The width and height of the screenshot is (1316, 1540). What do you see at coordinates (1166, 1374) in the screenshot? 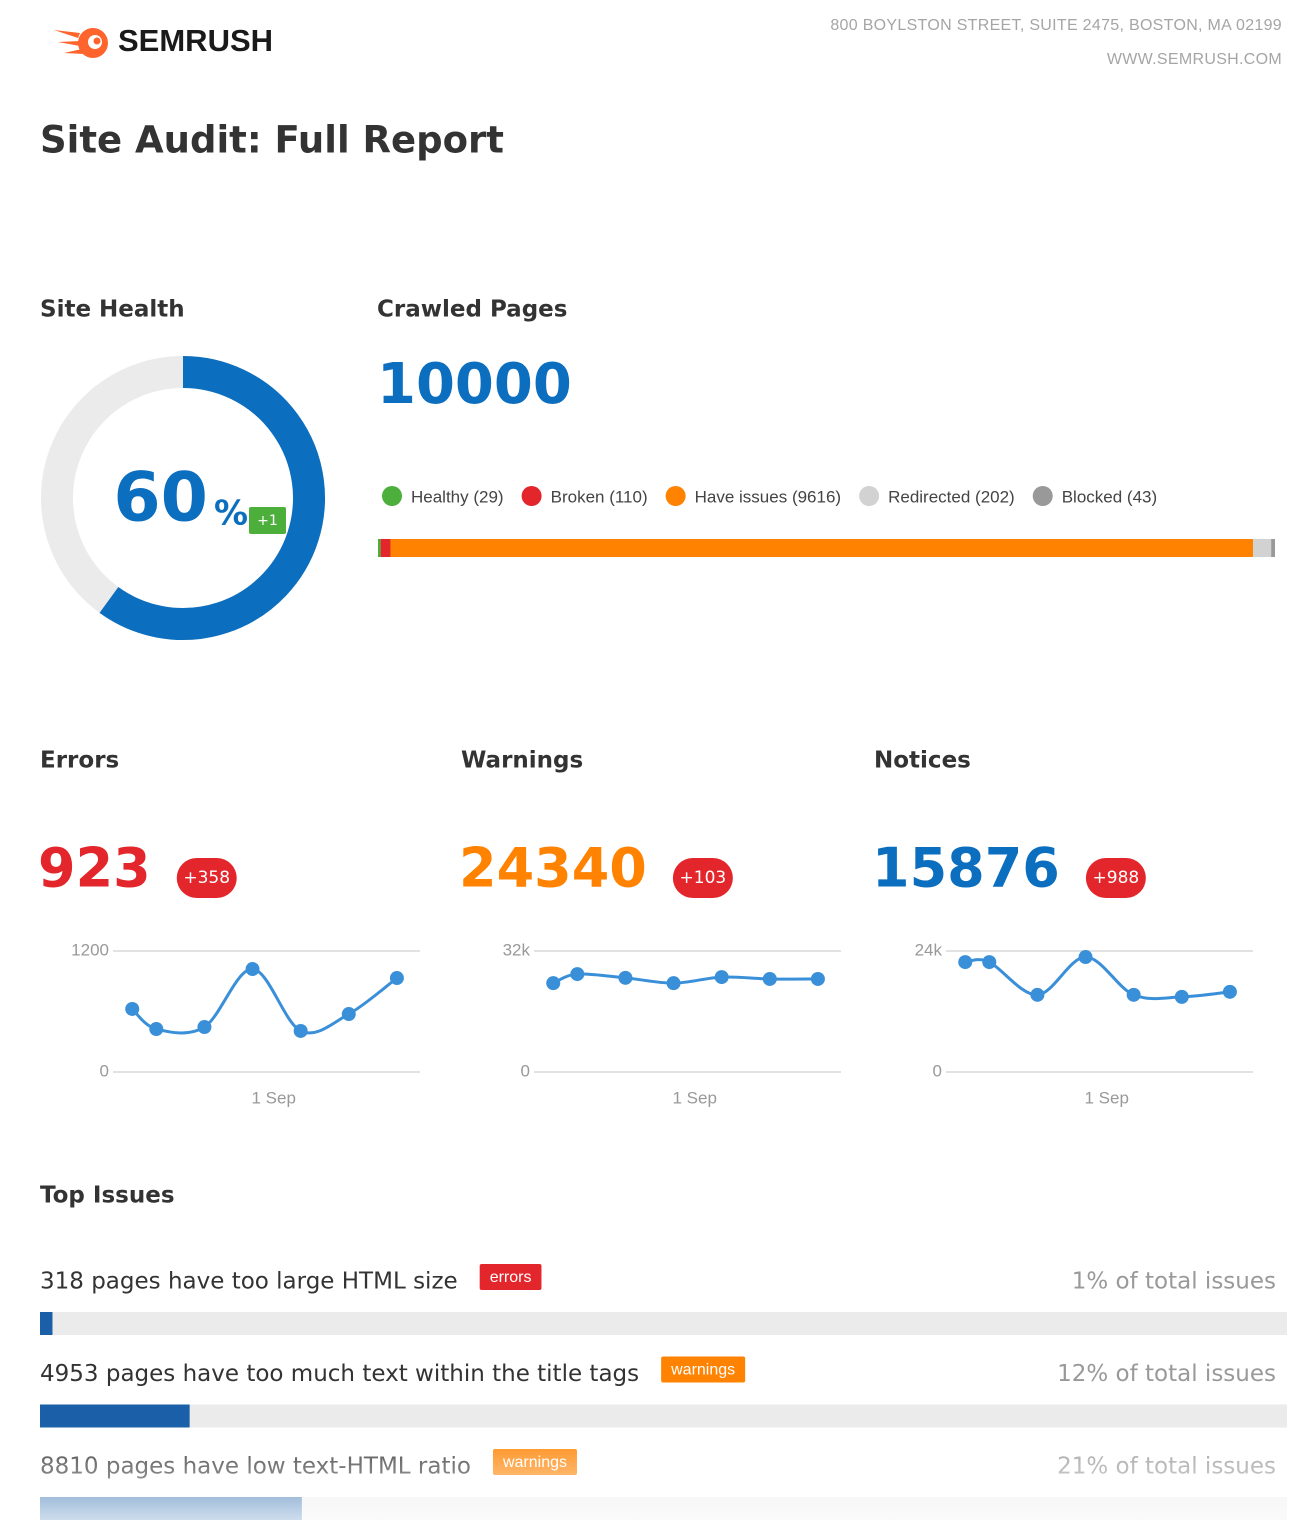
I see `issue-share-label: 12% of total issues` at bounding box center [1166, 1374].